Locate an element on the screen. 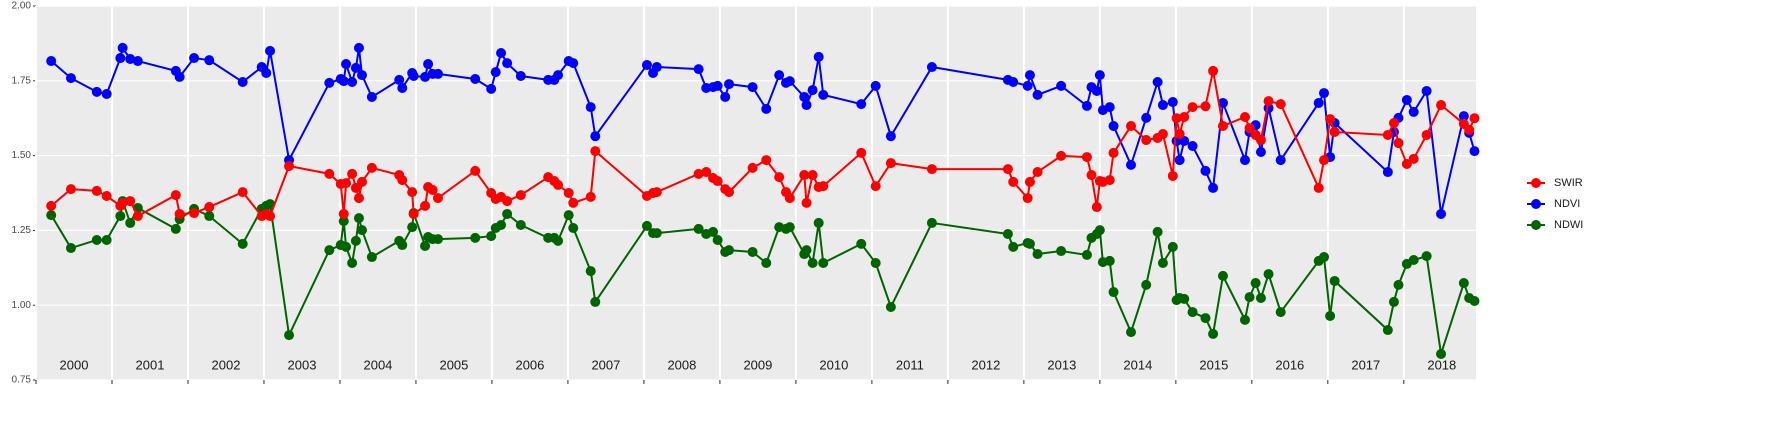  y-tick-label: 1.00 is located at coordinates (22, 305).